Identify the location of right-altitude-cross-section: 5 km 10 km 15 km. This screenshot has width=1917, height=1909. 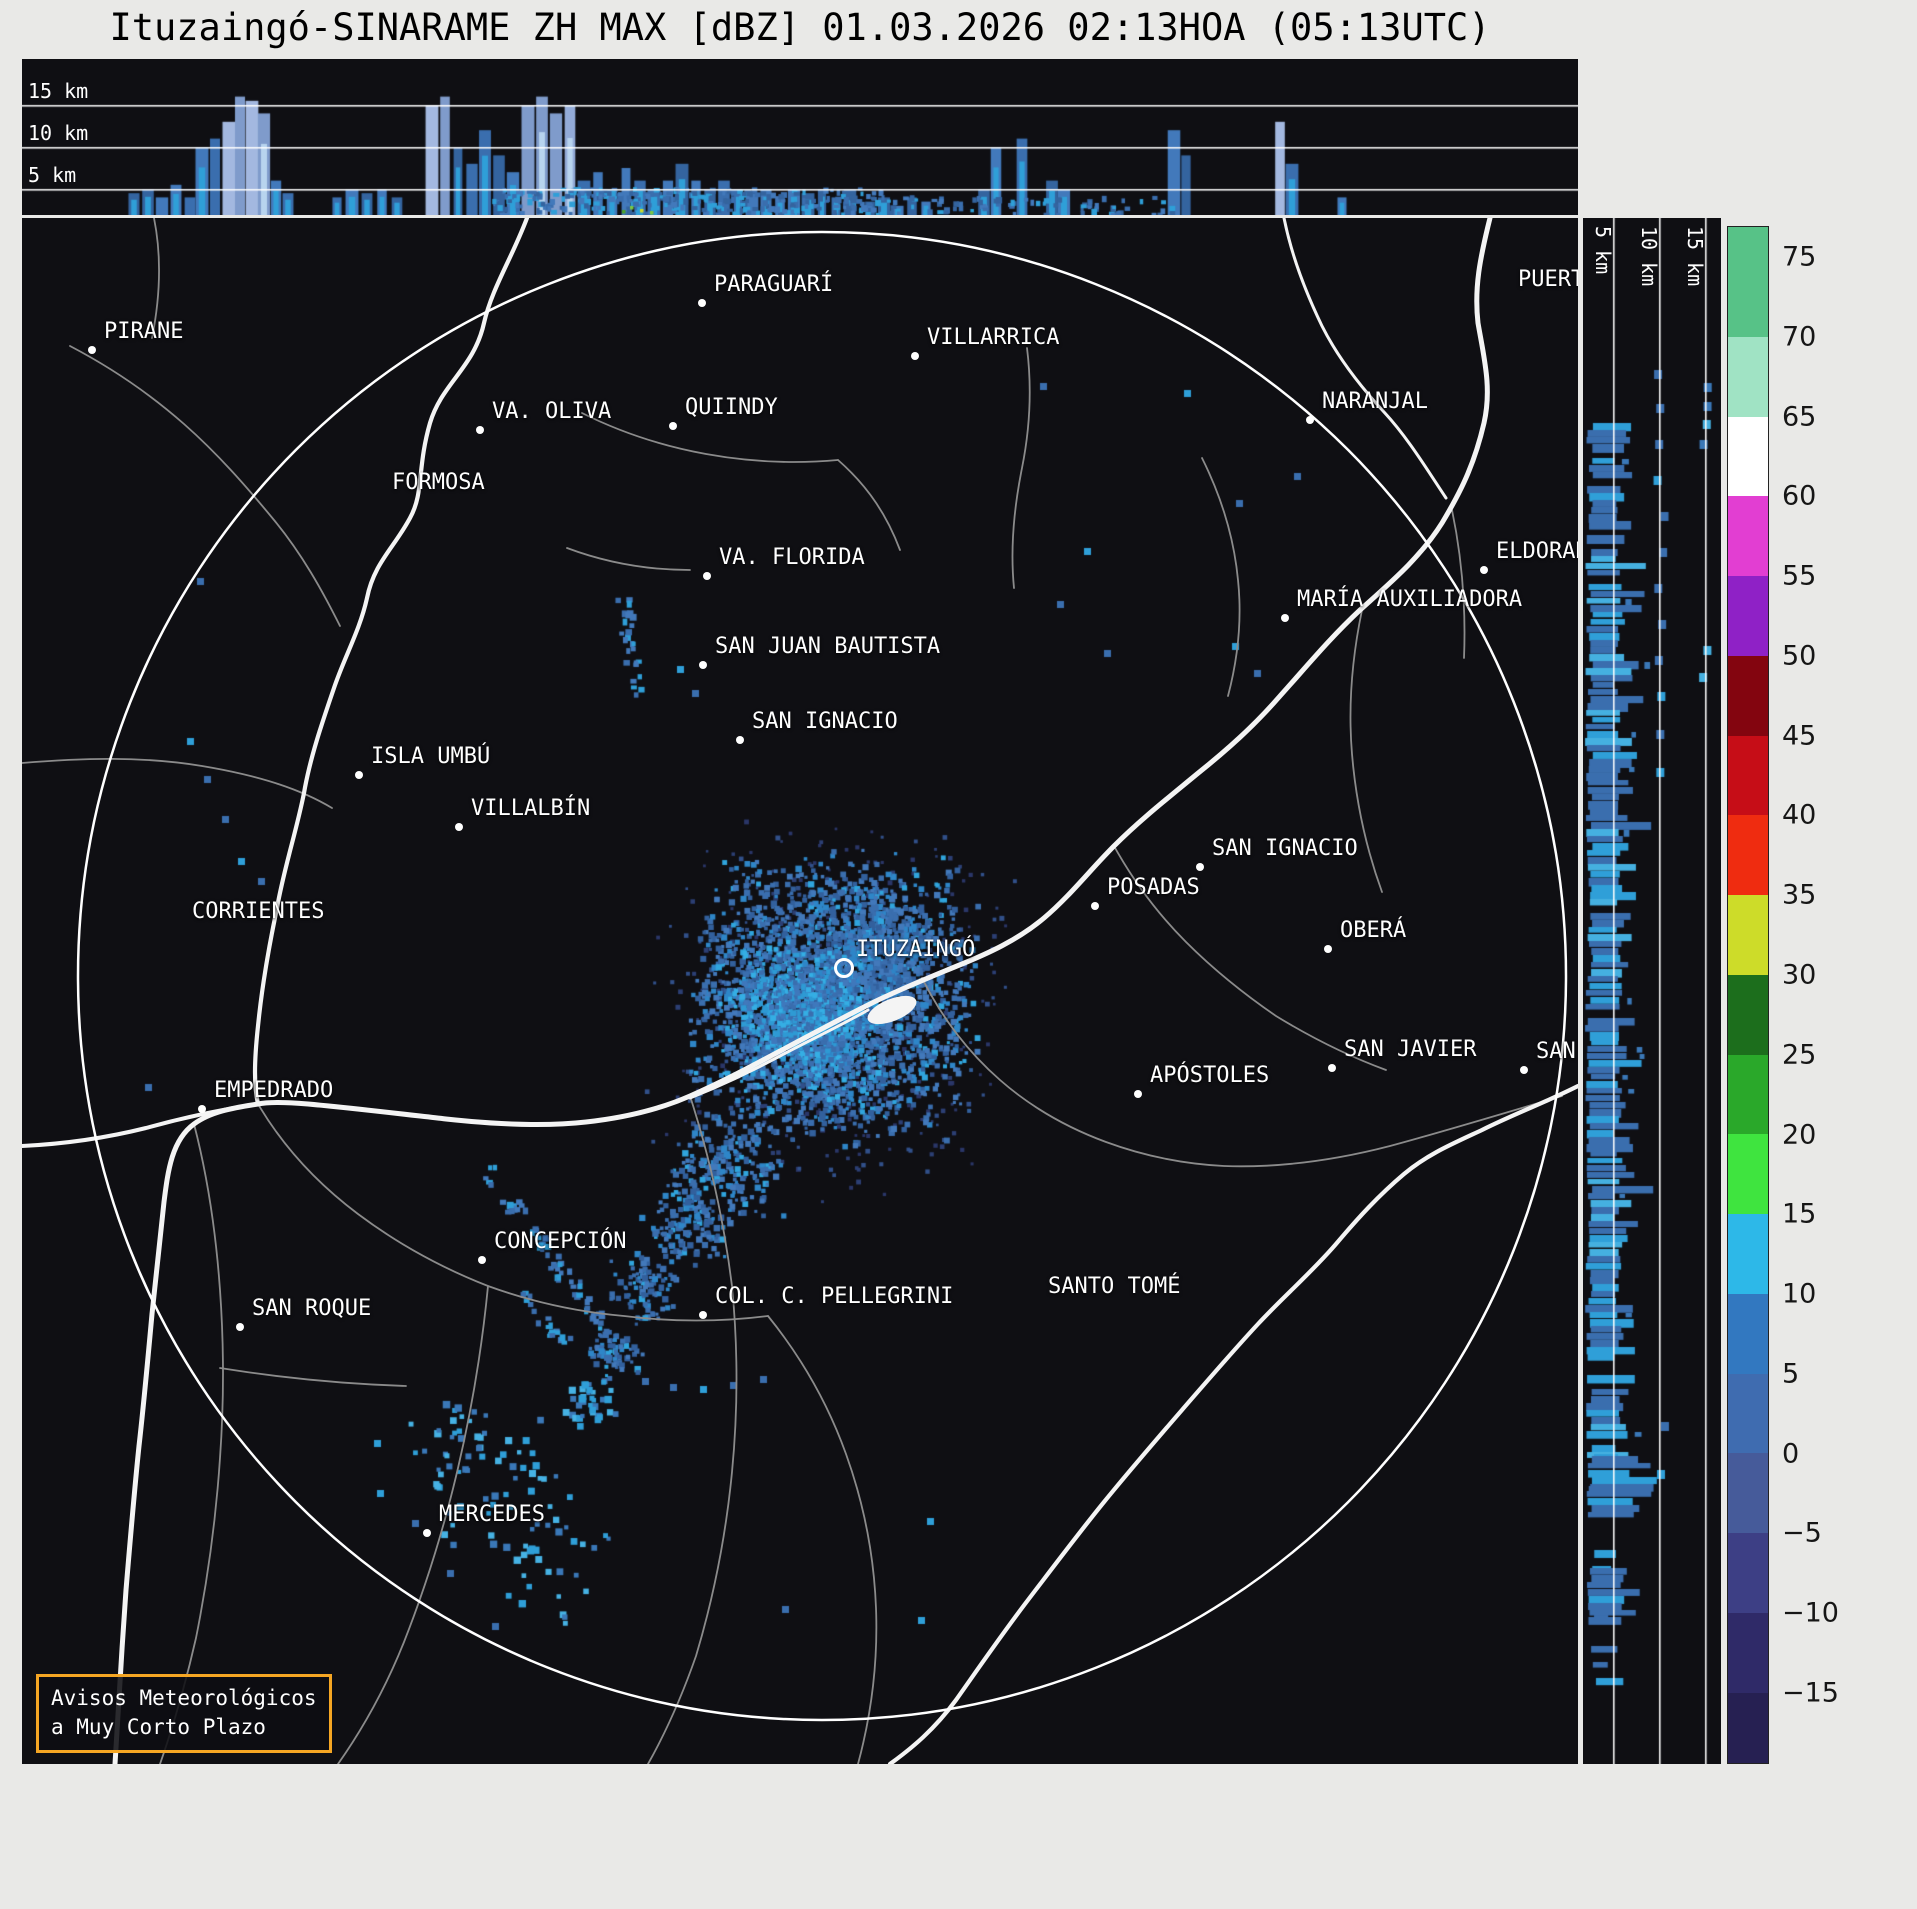
(1652, 991).